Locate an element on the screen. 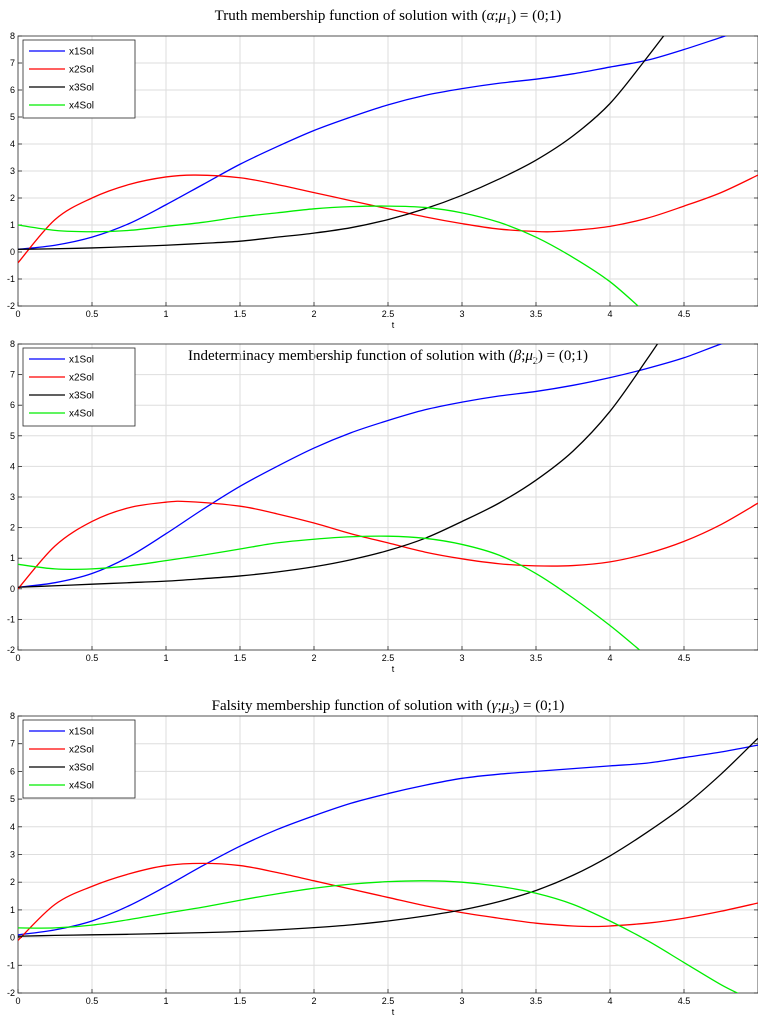  legend-box is located at coordinates (79, 387).